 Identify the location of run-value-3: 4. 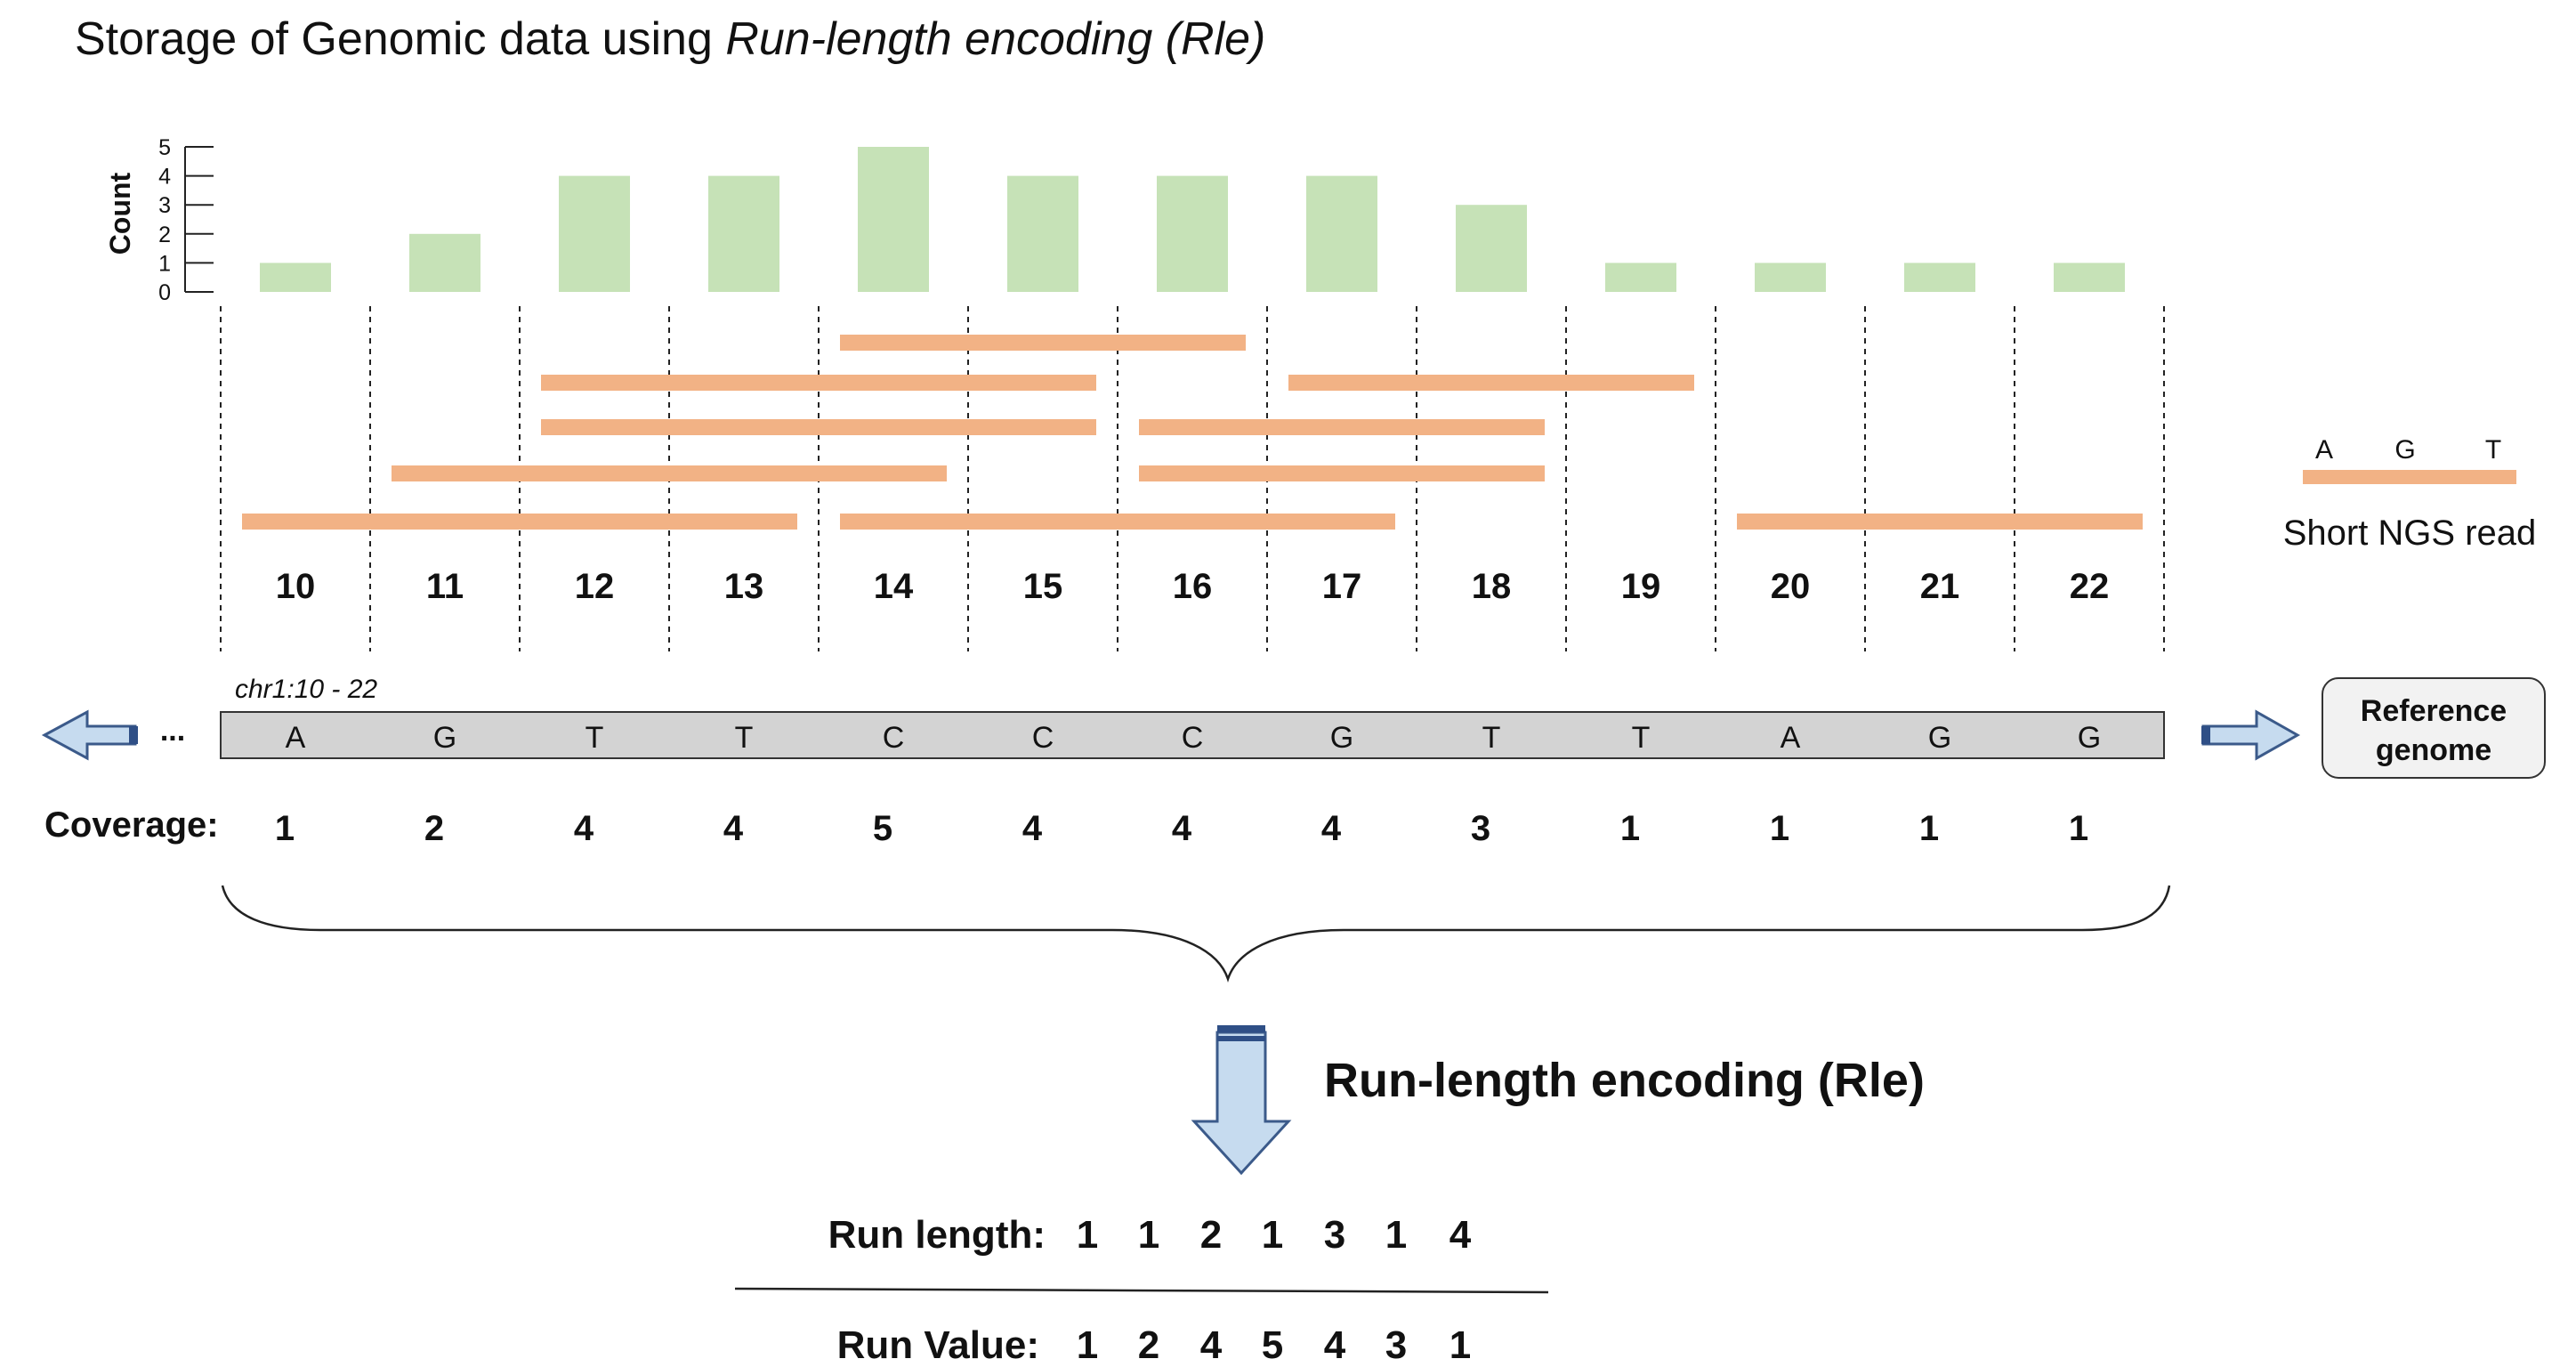
(1211, 1345).